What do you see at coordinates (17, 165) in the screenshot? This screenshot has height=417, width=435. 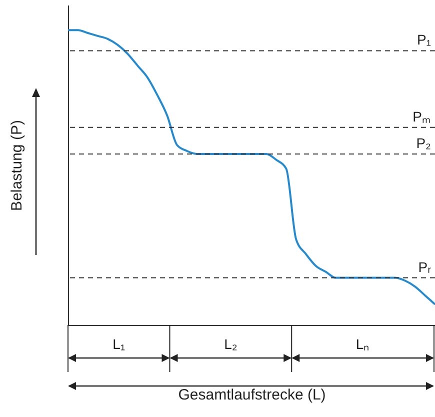 I see `y-axis-title: Belastung (P)` at bounding box center [17, 165].